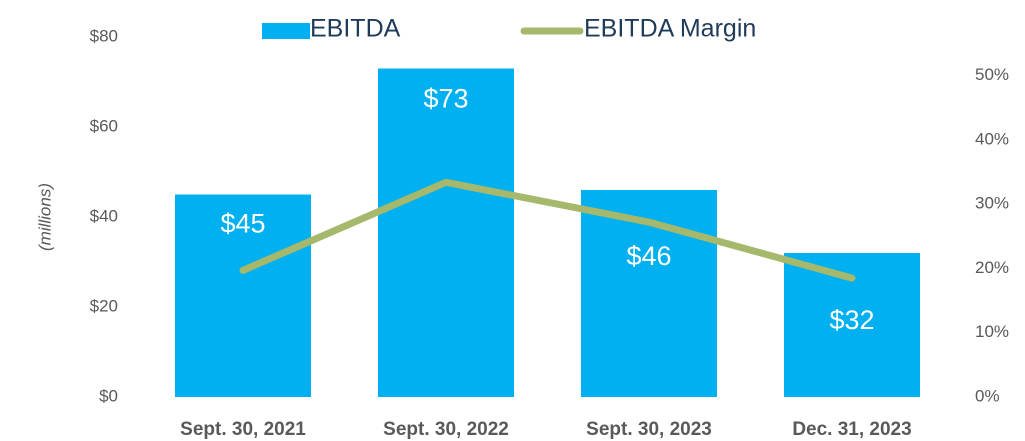 The image size is (1025, 441). What do you see at coordinates (992, 203) in the screenshot?
I see `y2-tick-label: 30%` at bounding box center [992, 203].